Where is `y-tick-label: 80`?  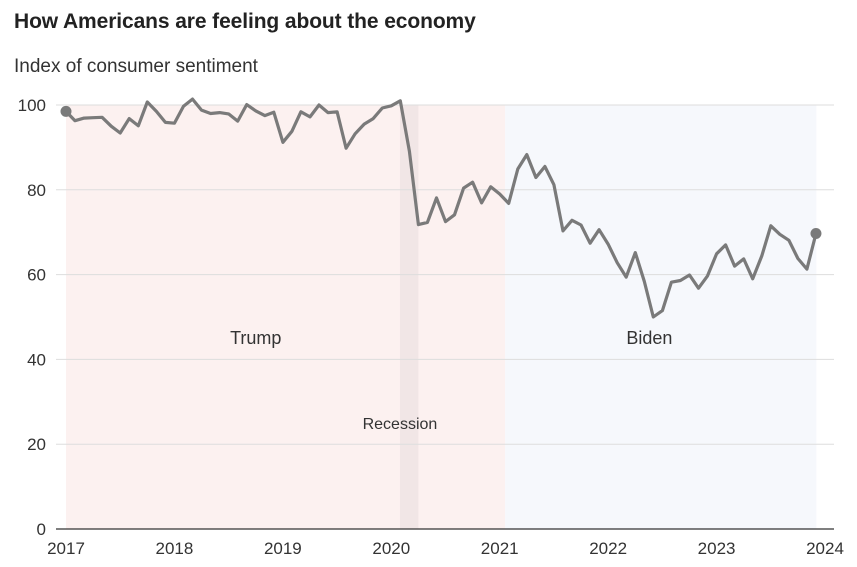 y-tick-label: 80 is located at coordinates (36, 190).